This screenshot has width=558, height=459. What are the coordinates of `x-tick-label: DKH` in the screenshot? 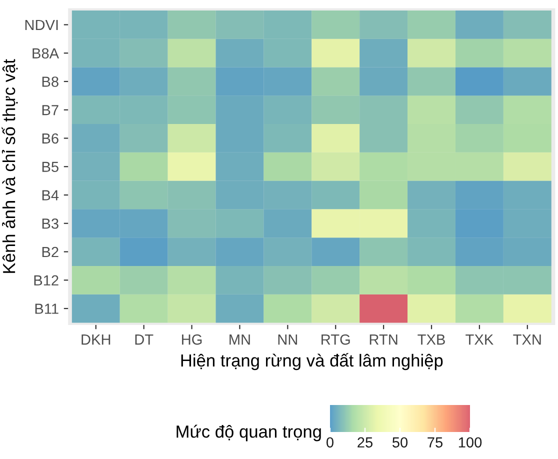 It's located at (96, 339).